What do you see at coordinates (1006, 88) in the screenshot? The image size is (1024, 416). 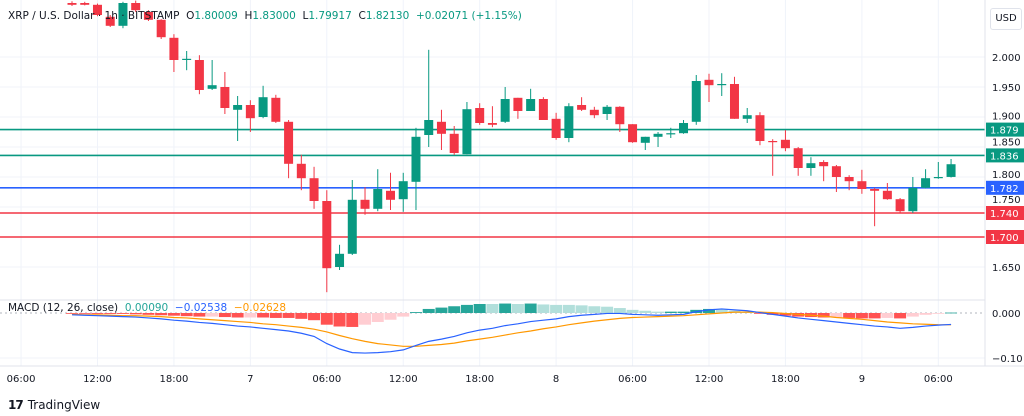 I see `price-tick-label: 1.950` at bounding box center [1006, 88].